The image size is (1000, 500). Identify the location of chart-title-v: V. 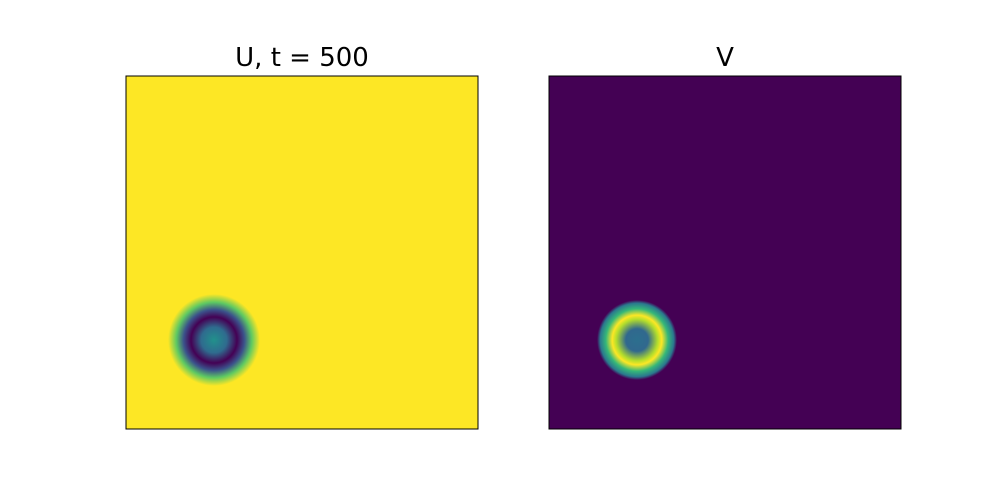
(725, 58).